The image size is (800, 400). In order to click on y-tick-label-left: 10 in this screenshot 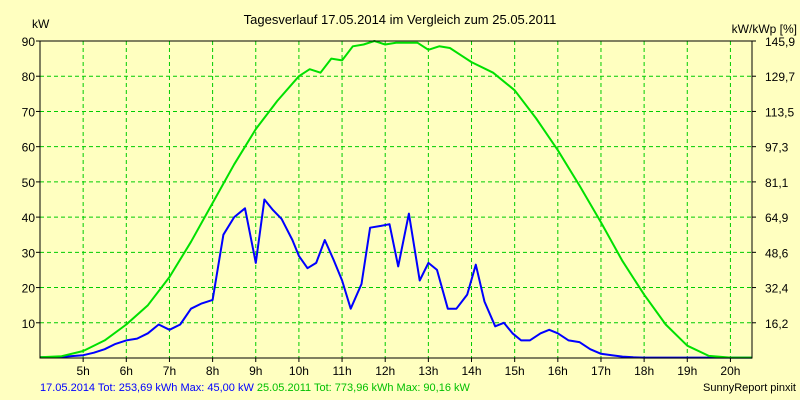, I will do `click(29, 324)`.